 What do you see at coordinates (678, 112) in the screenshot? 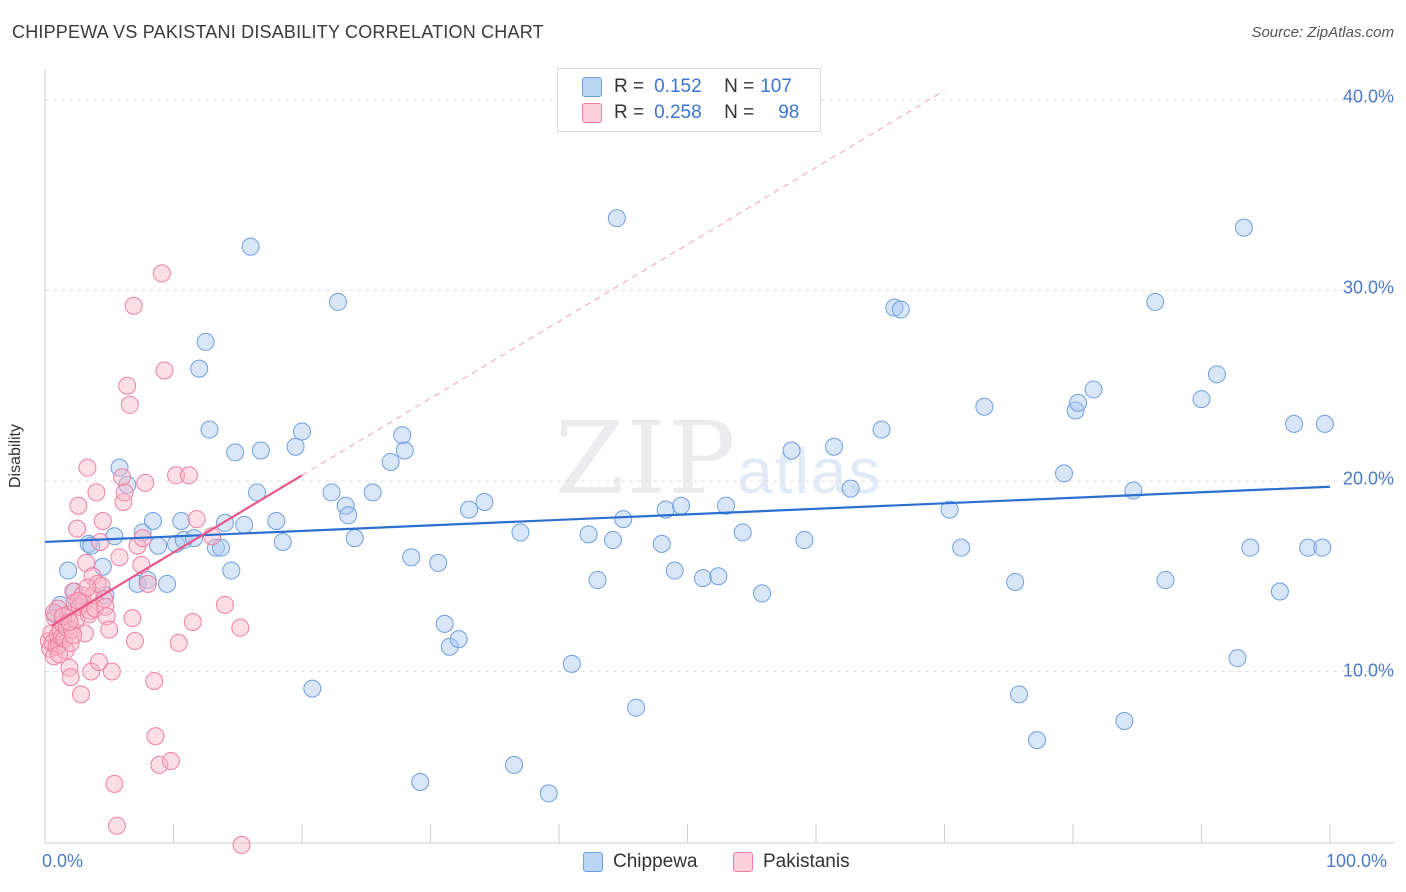
I see `legend-r-value: 0.258` at bounding box center [678, 112].